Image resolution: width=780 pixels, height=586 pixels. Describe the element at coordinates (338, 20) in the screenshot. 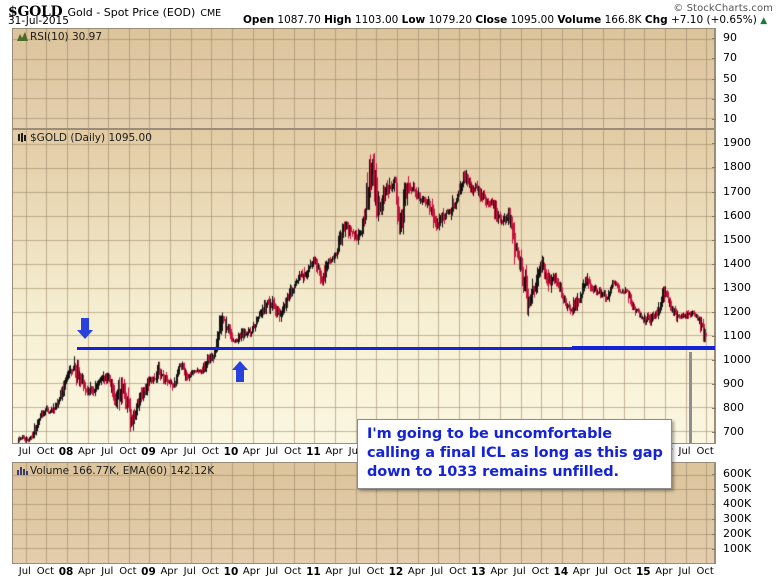

I see `high-label: High` at that location.